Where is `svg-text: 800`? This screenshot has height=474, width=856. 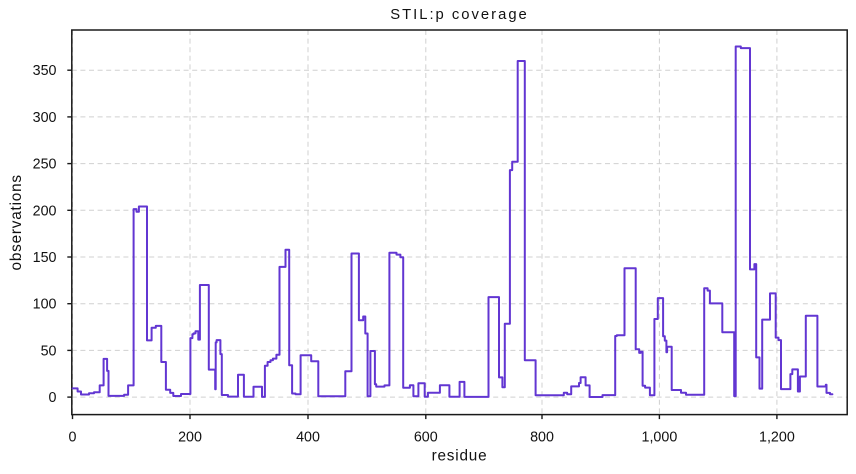 svg-text: 800 is located at coordinates (542, 438).